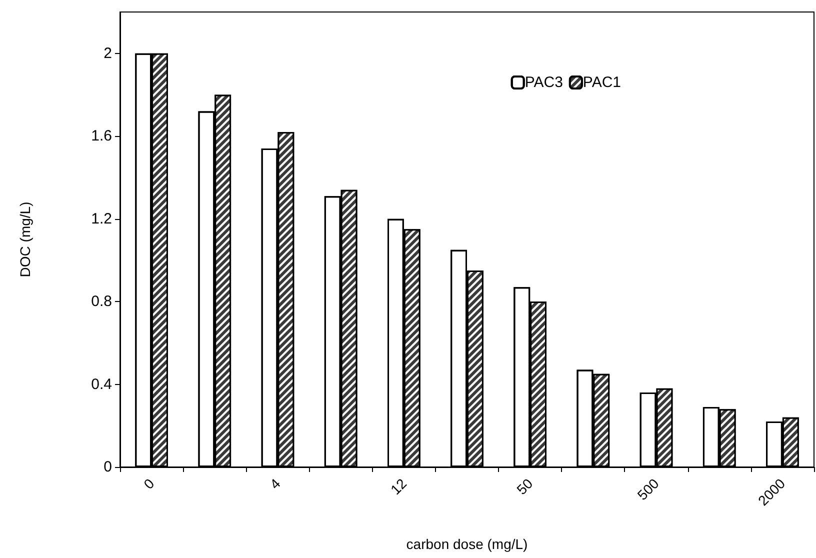 This screenshot has width=816, height=558. I want to click on x-tick-label: 4, so click(275, 483).